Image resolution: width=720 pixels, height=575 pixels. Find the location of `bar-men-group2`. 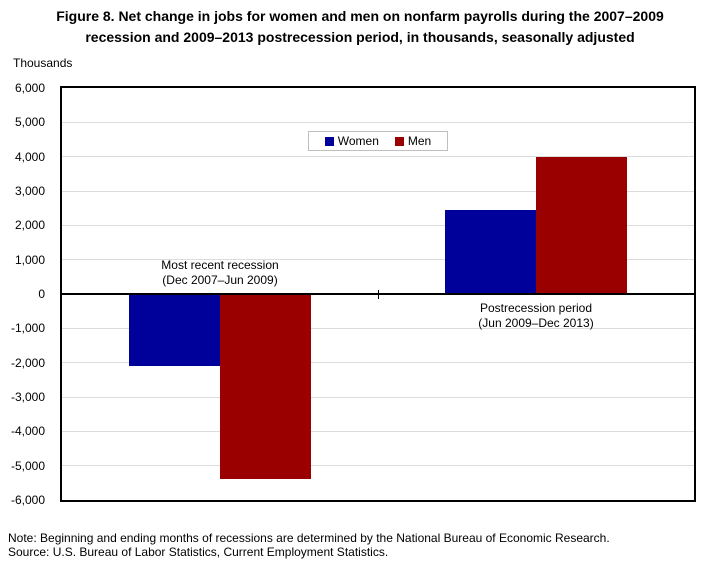

bar-men-group2 is located at coordinates (581, 225).